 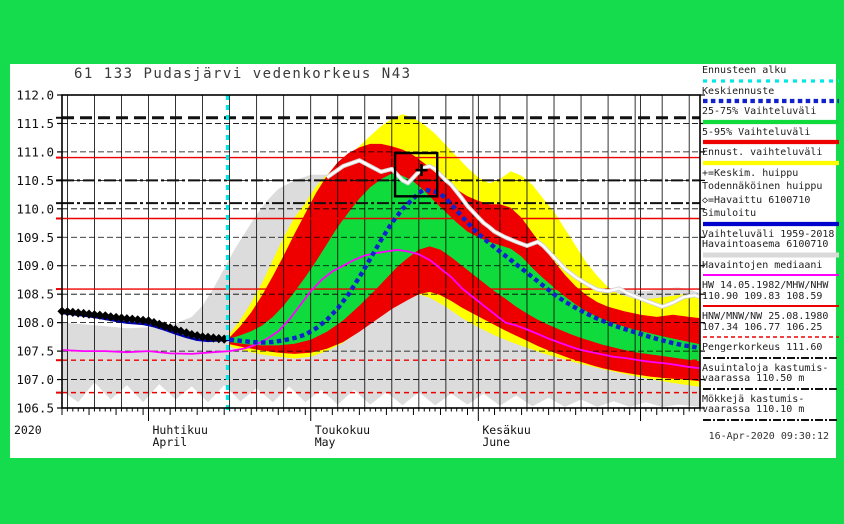 I want to click on legend-item-pengerkorkeus: Pengerkorkeus 111.60, so click(x=773, y=351).